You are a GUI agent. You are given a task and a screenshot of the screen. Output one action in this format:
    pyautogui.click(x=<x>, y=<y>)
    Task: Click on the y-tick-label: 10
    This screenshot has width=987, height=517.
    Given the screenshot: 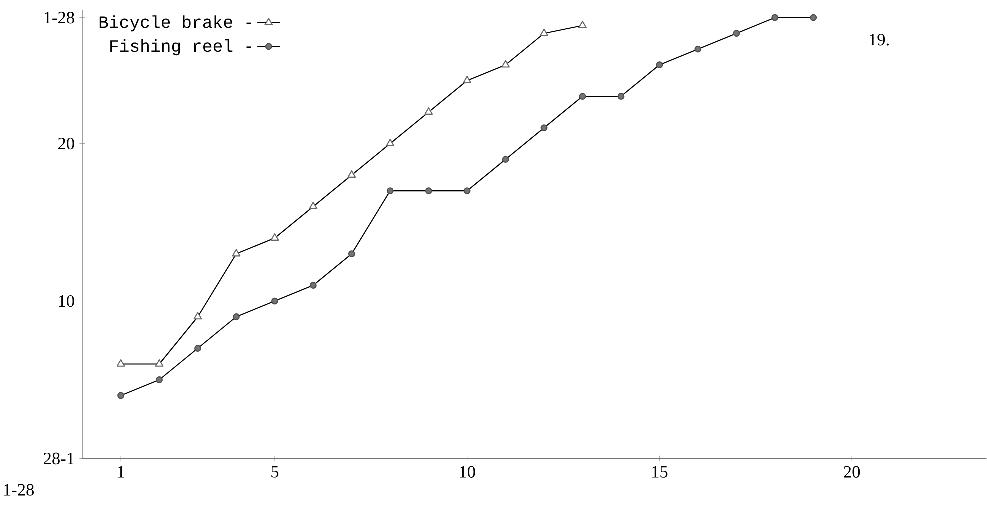 What is the action you would take?
    pyautogui.click(x=66, y=302)
    